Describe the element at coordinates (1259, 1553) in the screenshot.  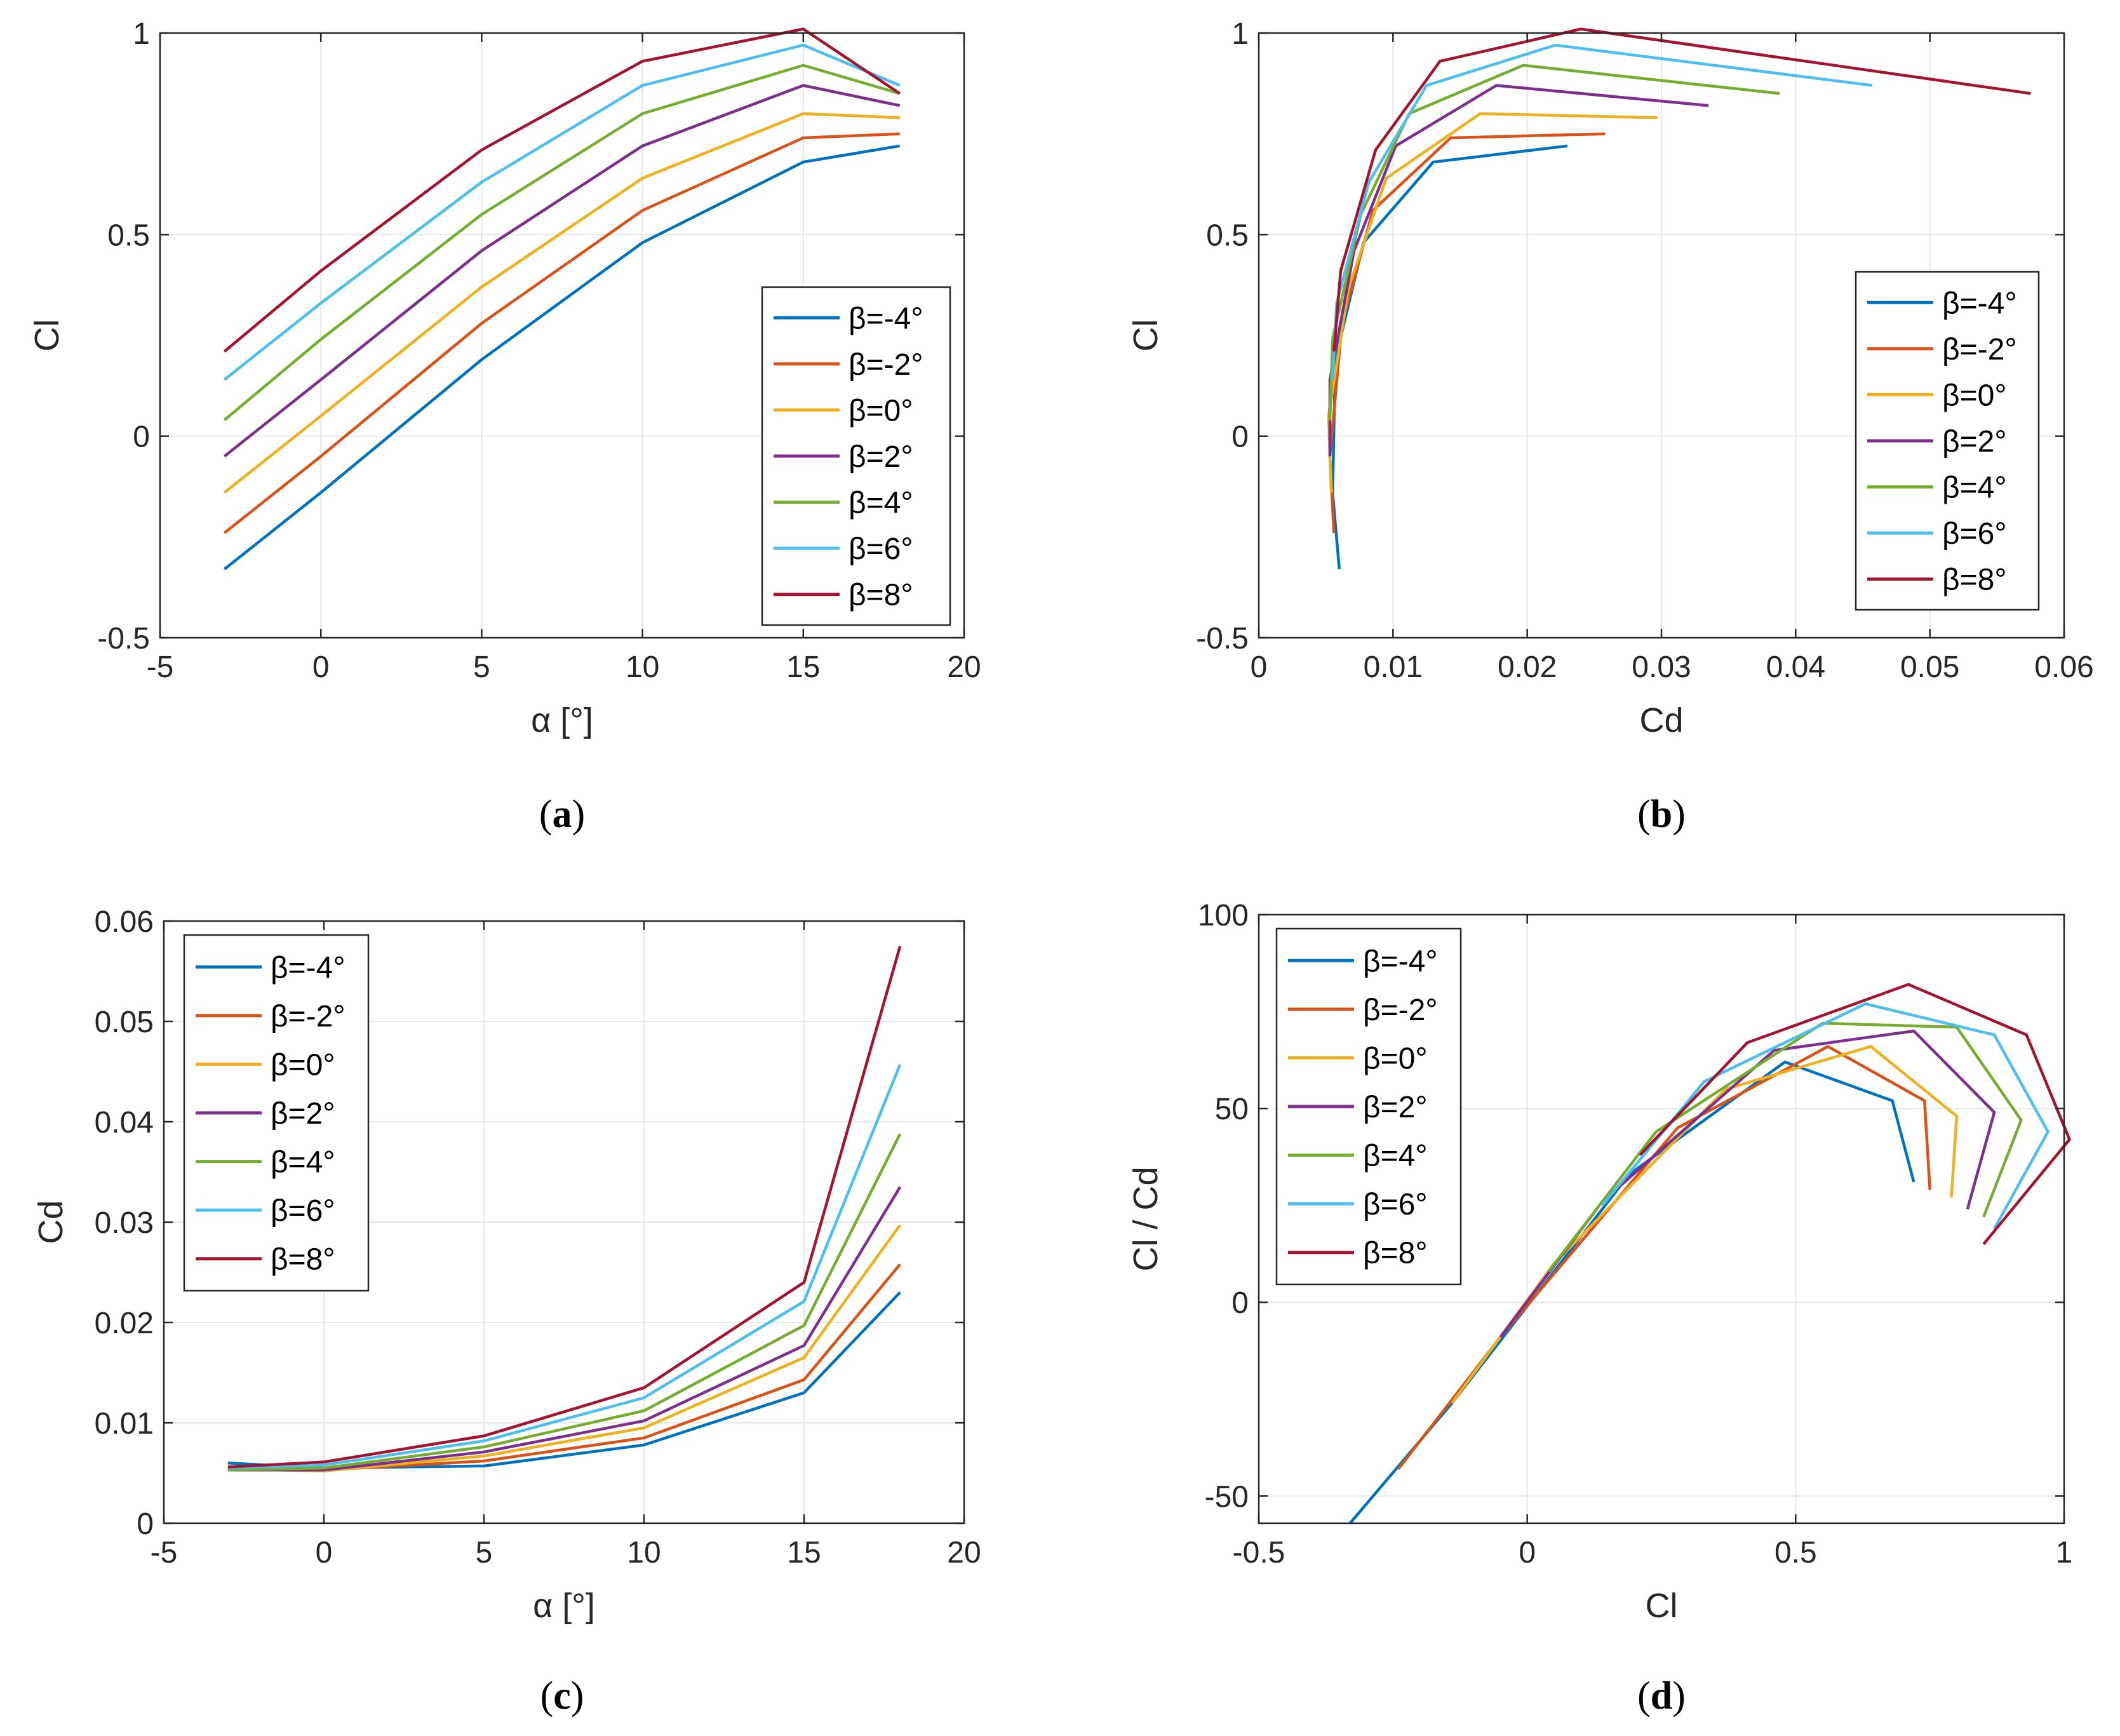
I see `x-tick-label: -0.5` at that location.